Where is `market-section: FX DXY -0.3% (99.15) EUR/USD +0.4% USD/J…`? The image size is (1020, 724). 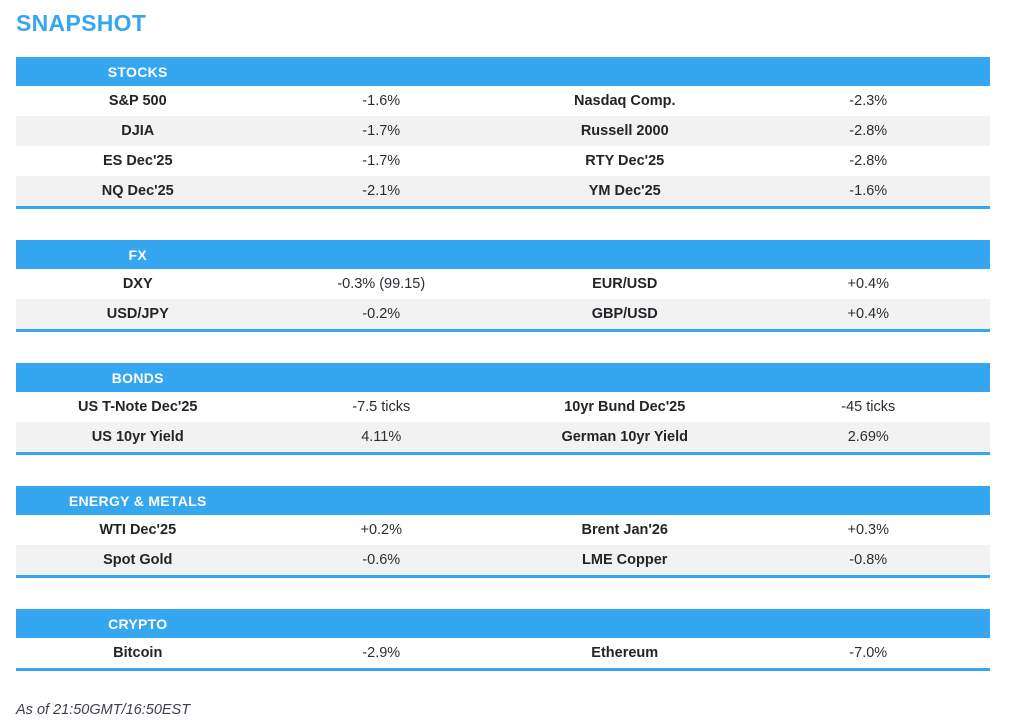
market-section: FX DXY -0.3% (99.15) EUR/USD +0.4% USD/J… is located at coordinates (503, 286).